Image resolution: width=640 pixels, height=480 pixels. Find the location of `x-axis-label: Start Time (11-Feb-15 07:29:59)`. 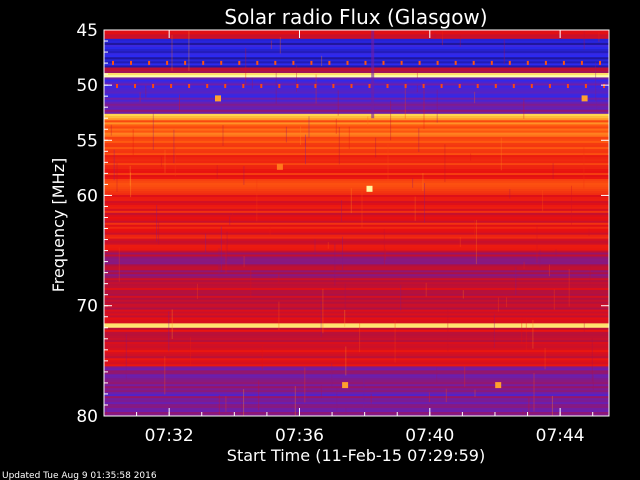

x-axis-label: Start Time (11-Feb-15 07:29:59) is located at coordinates (356, 455).